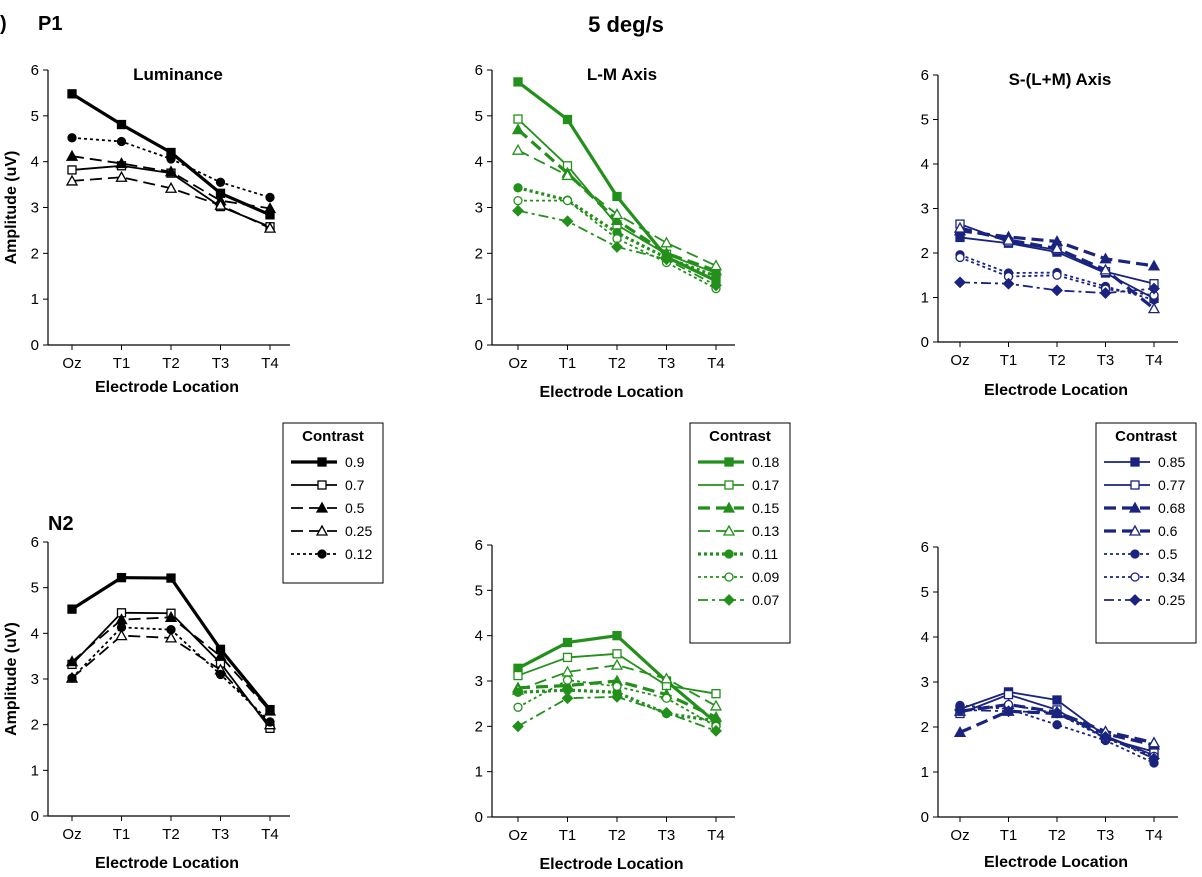 This screenshot has height=877, width=1202. I want to click on legend-label: 0.25, so click(1171, 600).